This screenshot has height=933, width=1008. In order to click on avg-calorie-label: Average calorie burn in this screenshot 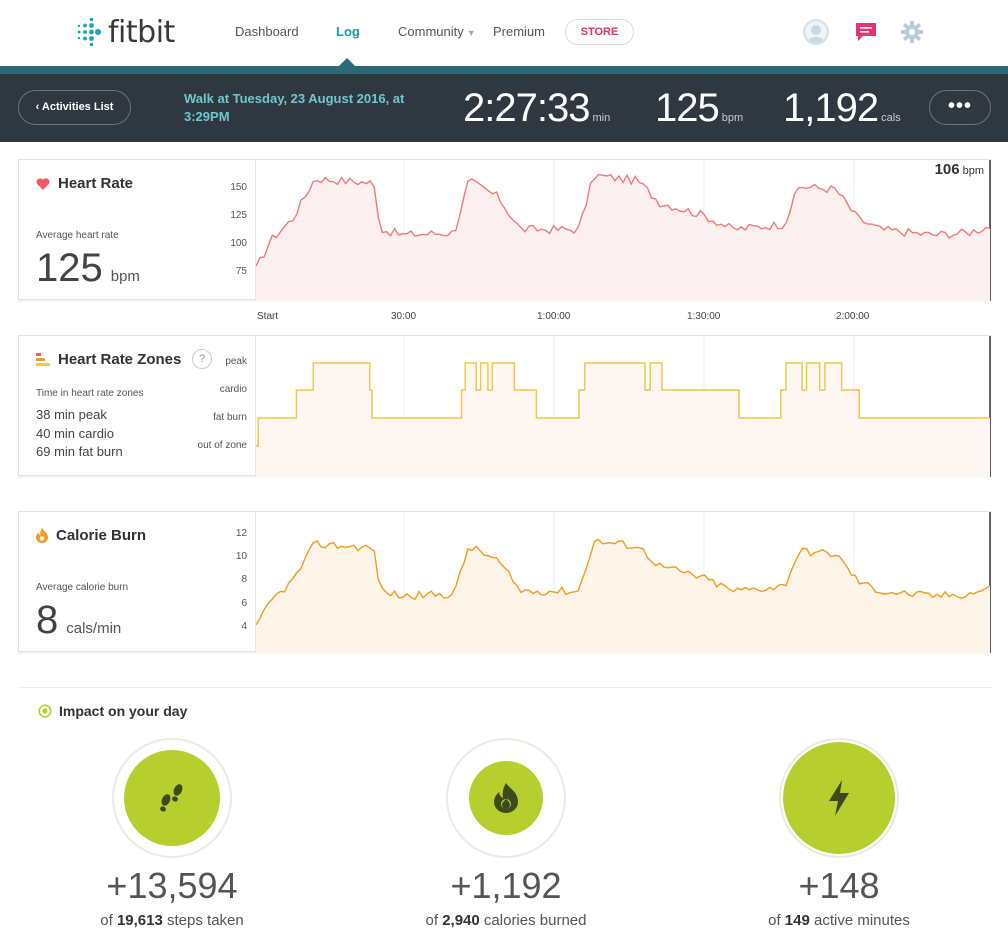, I will do `click(82, 587)`.